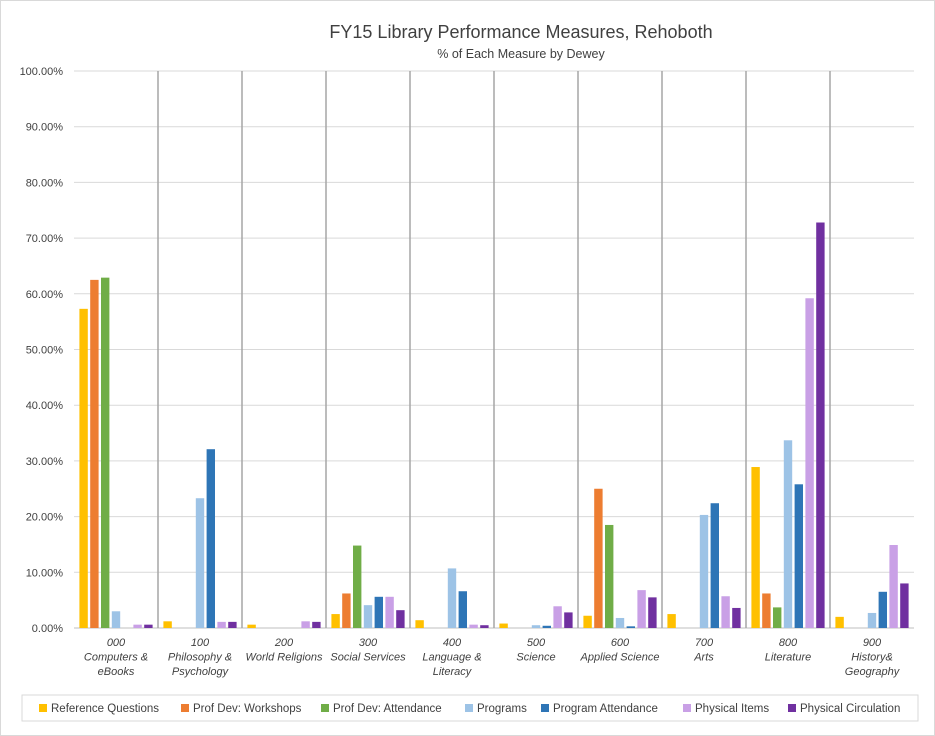 Image resolution: width=935 pixels, height=736 pixels. What do you see at coordinates (45, 183) in the screenshot?
I see `y-tick-label: 80.00%` at bounding box center [45, 183].